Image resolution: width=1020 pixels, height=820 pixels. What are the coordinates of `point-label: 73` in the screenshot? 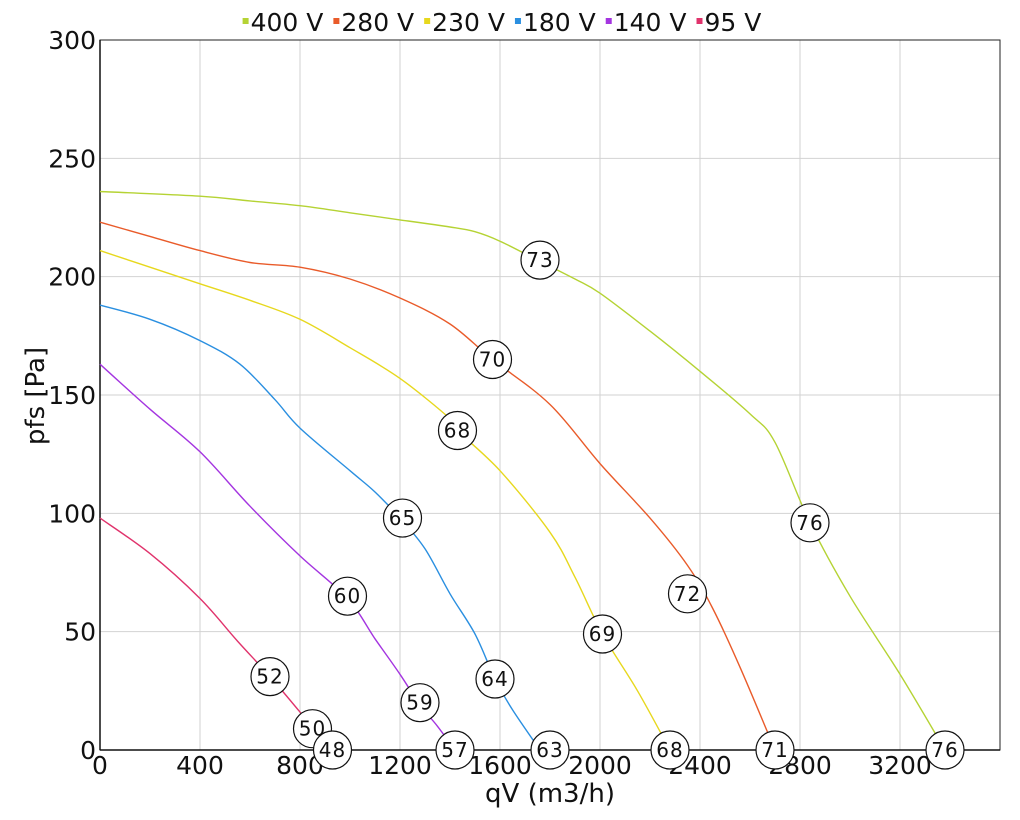 It's located at (540, 260).